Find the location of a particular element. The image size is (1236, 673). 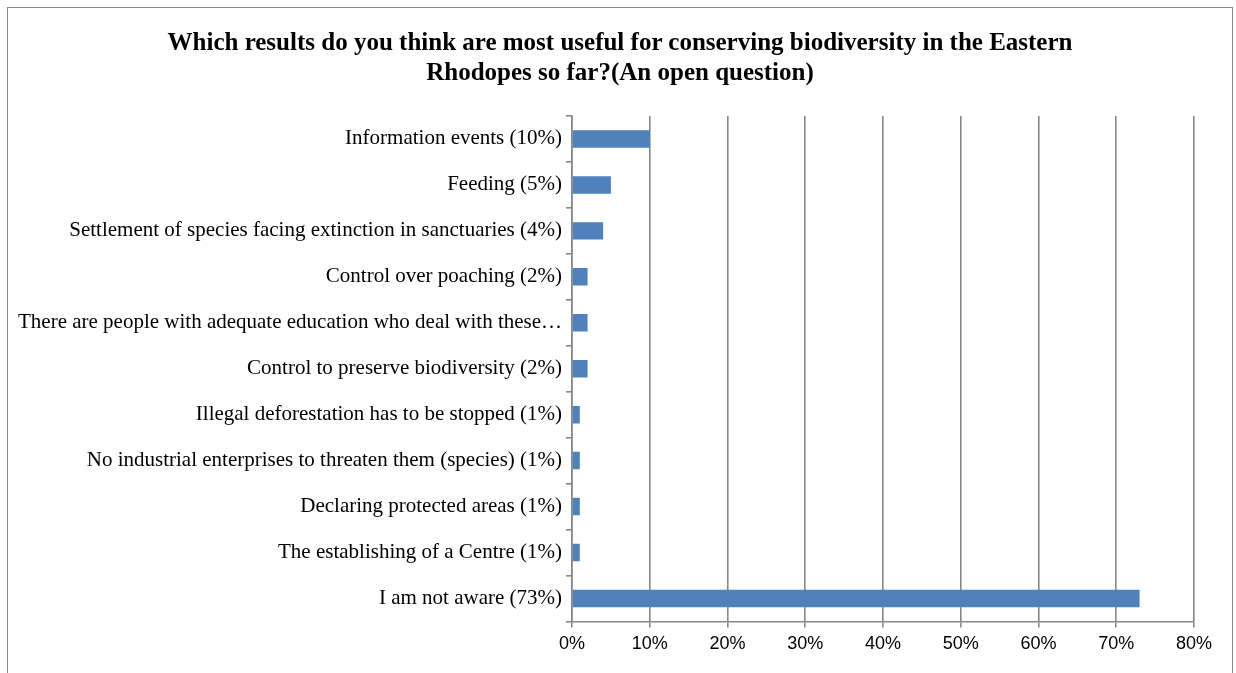

x-tick-label: 40% is located at coordinates (883, 643).